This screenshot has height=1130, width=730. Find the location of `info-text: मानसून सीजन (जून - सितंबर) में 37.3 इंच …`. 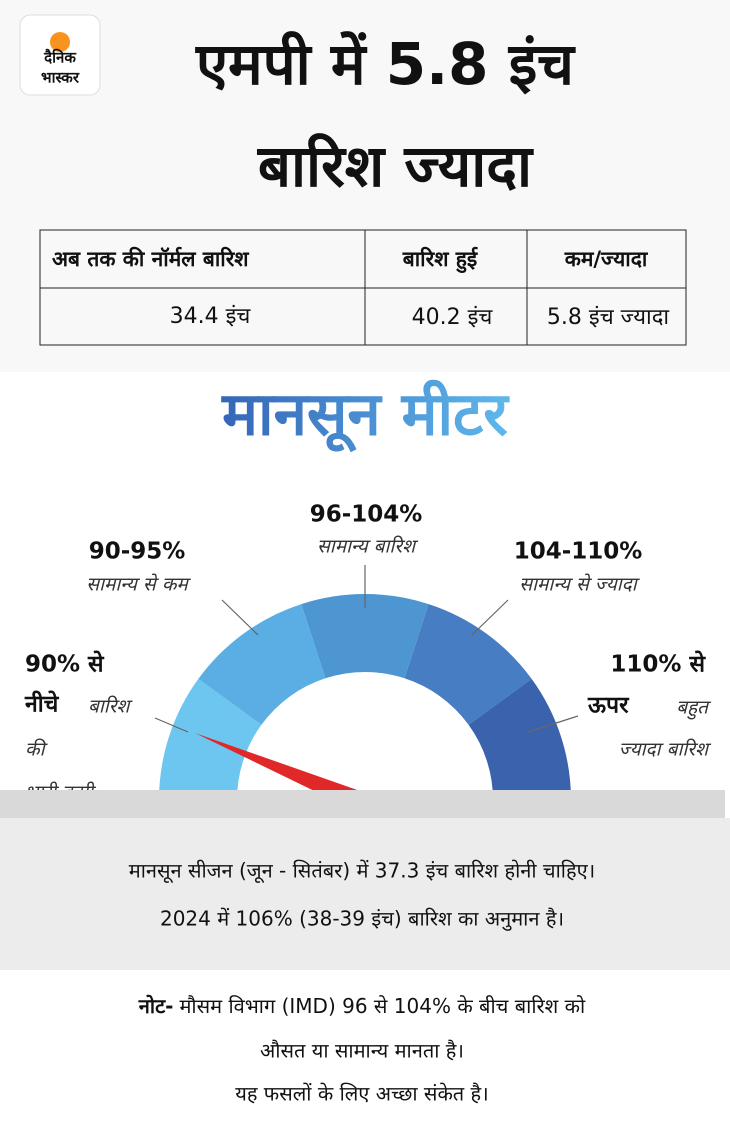

info-text: मानसून सीजन (जून - सितंबर) में 37.3 इंच … is located at coordinates (362, 871).